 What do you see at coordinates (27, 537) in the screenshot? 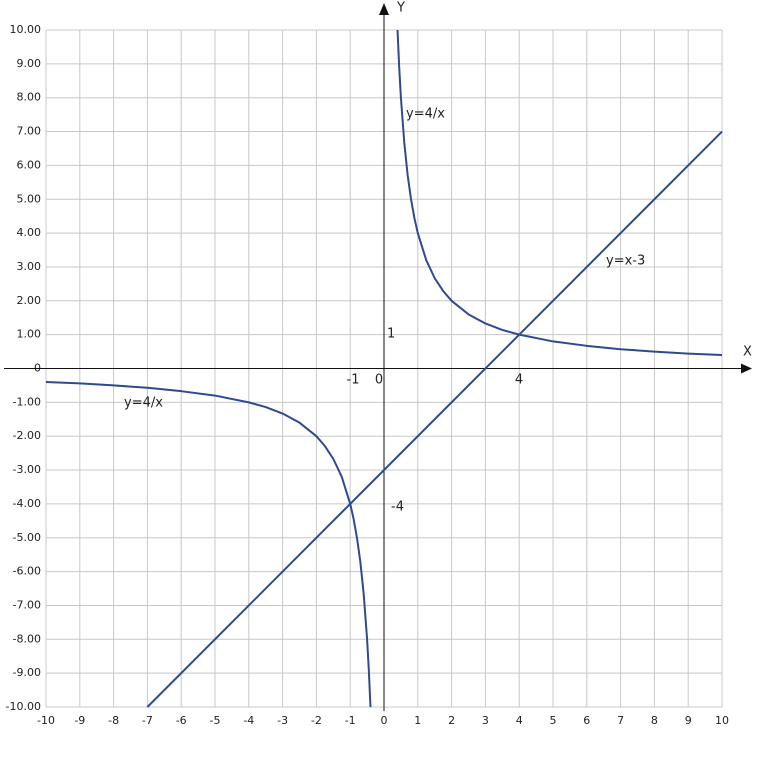
I see `y-tick-label: -5.00` at bounding box center [27, 537].